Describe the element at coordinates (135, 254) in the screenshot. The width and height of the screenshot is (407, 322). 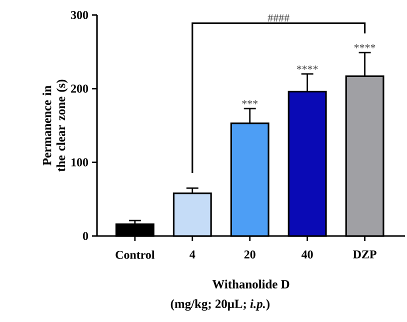
I see `x-tick-label: Control` at that location.